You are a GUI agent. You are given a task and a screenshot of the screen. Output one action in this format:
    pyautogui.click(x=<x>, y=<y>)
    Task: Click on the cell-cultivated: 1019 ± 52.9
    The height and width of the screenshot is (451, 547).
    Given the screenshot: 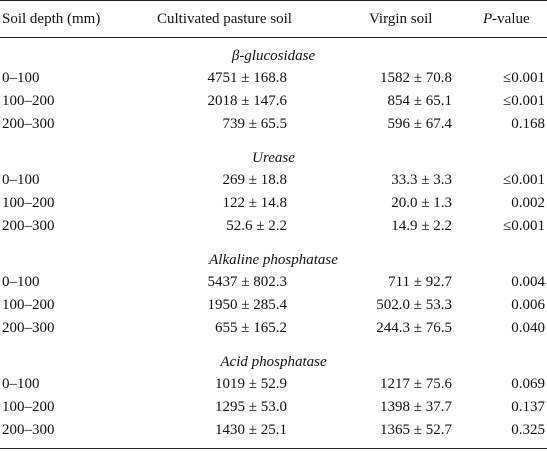 What is the action you would take?
    pyautogui.click(x=251, y=384)
    